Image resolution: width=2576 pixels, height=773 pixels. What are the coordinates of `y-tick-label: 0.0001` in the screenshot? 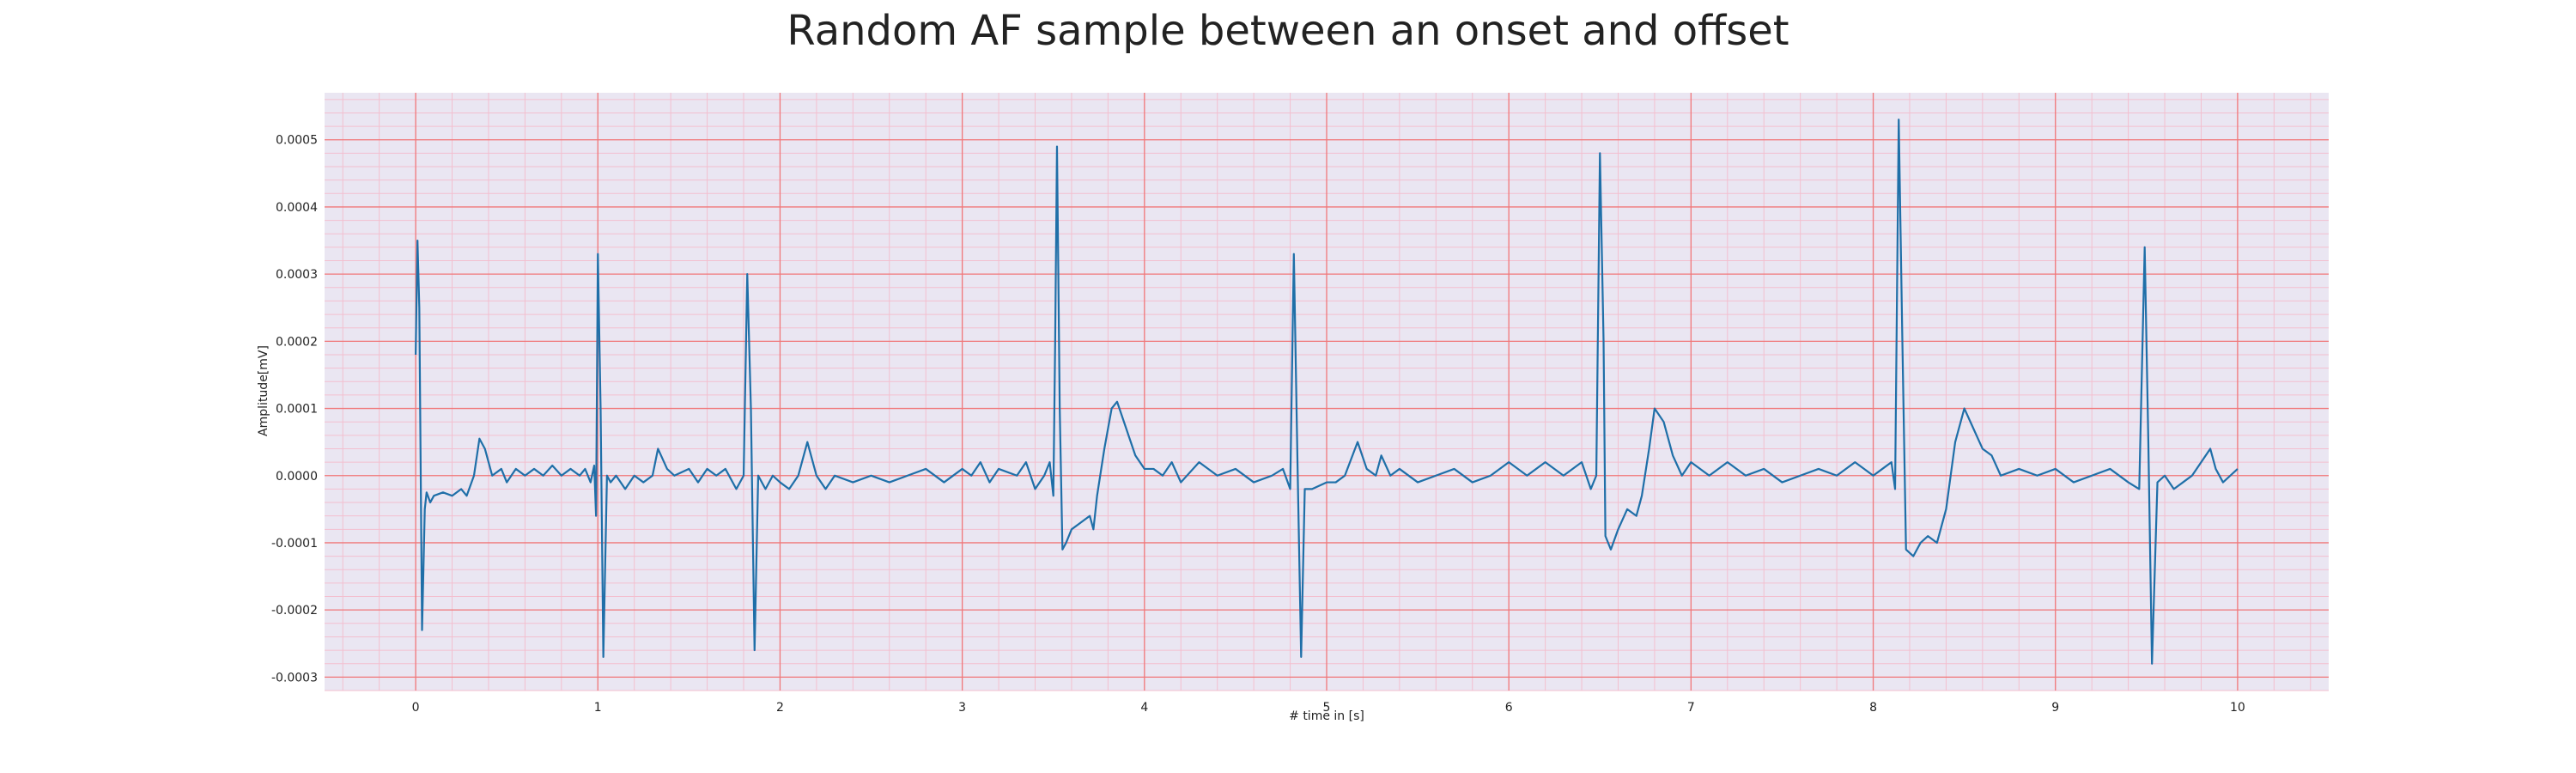 It's located at (297, 410).